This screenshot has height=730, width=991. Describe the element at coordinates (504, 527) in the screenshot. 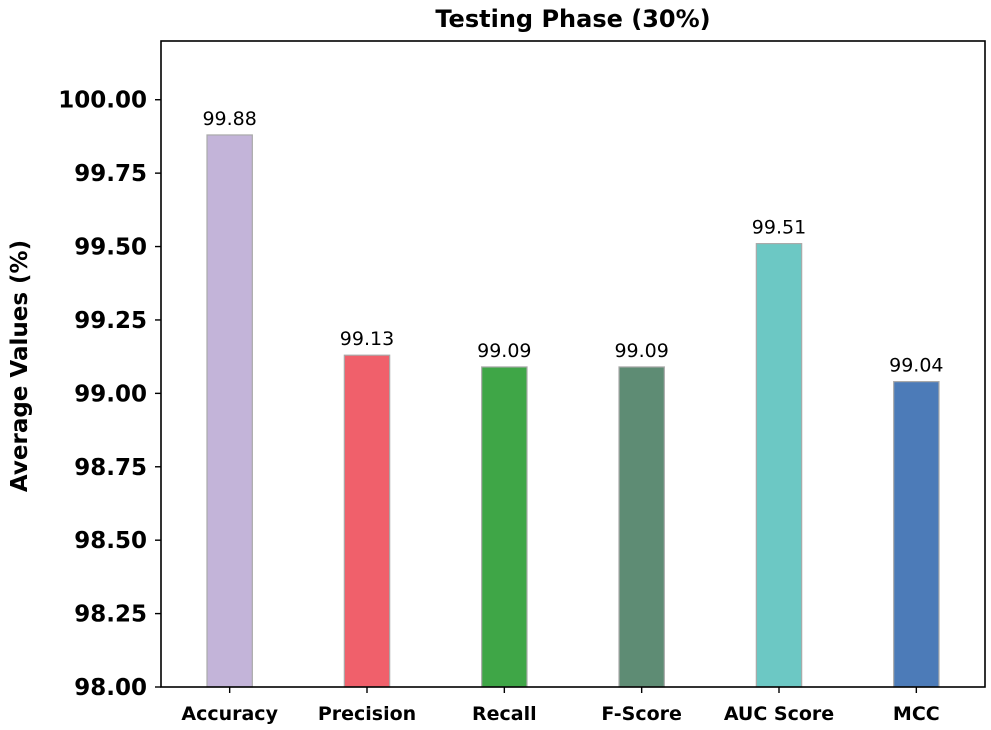

I see `bar-recall` at that location.